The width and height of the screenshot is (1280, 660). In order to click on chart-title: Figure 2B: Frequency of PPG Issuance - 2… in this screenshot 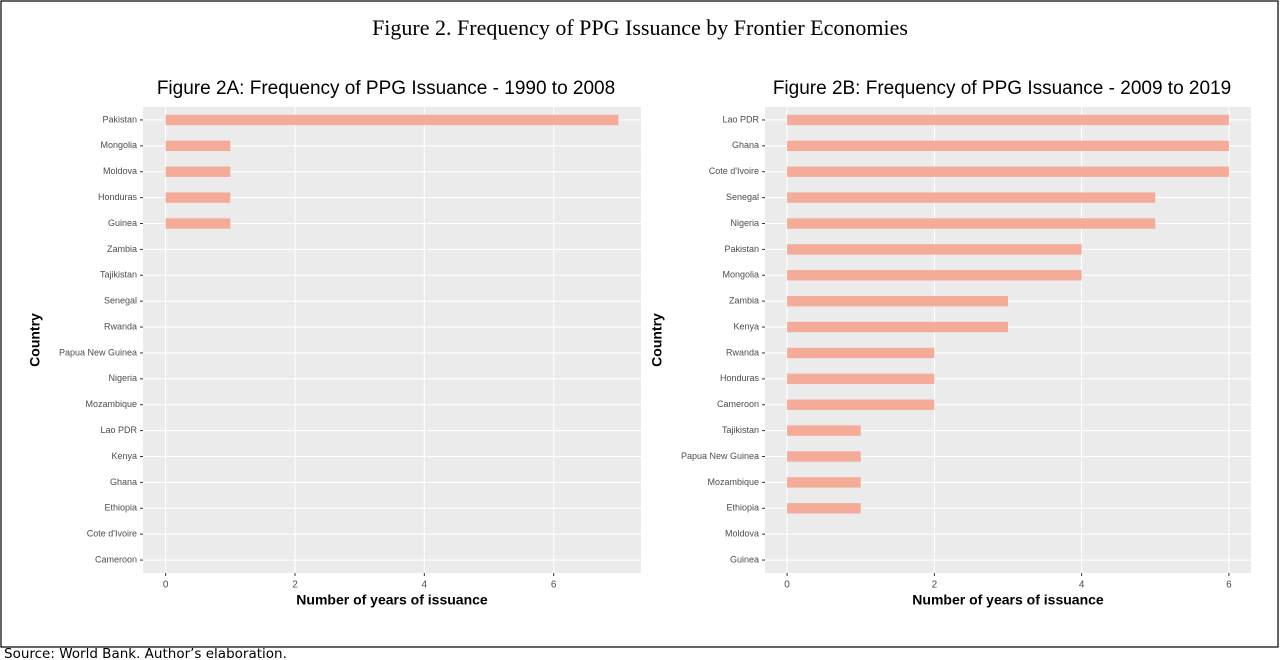, I will do `click(1002, 88)`.